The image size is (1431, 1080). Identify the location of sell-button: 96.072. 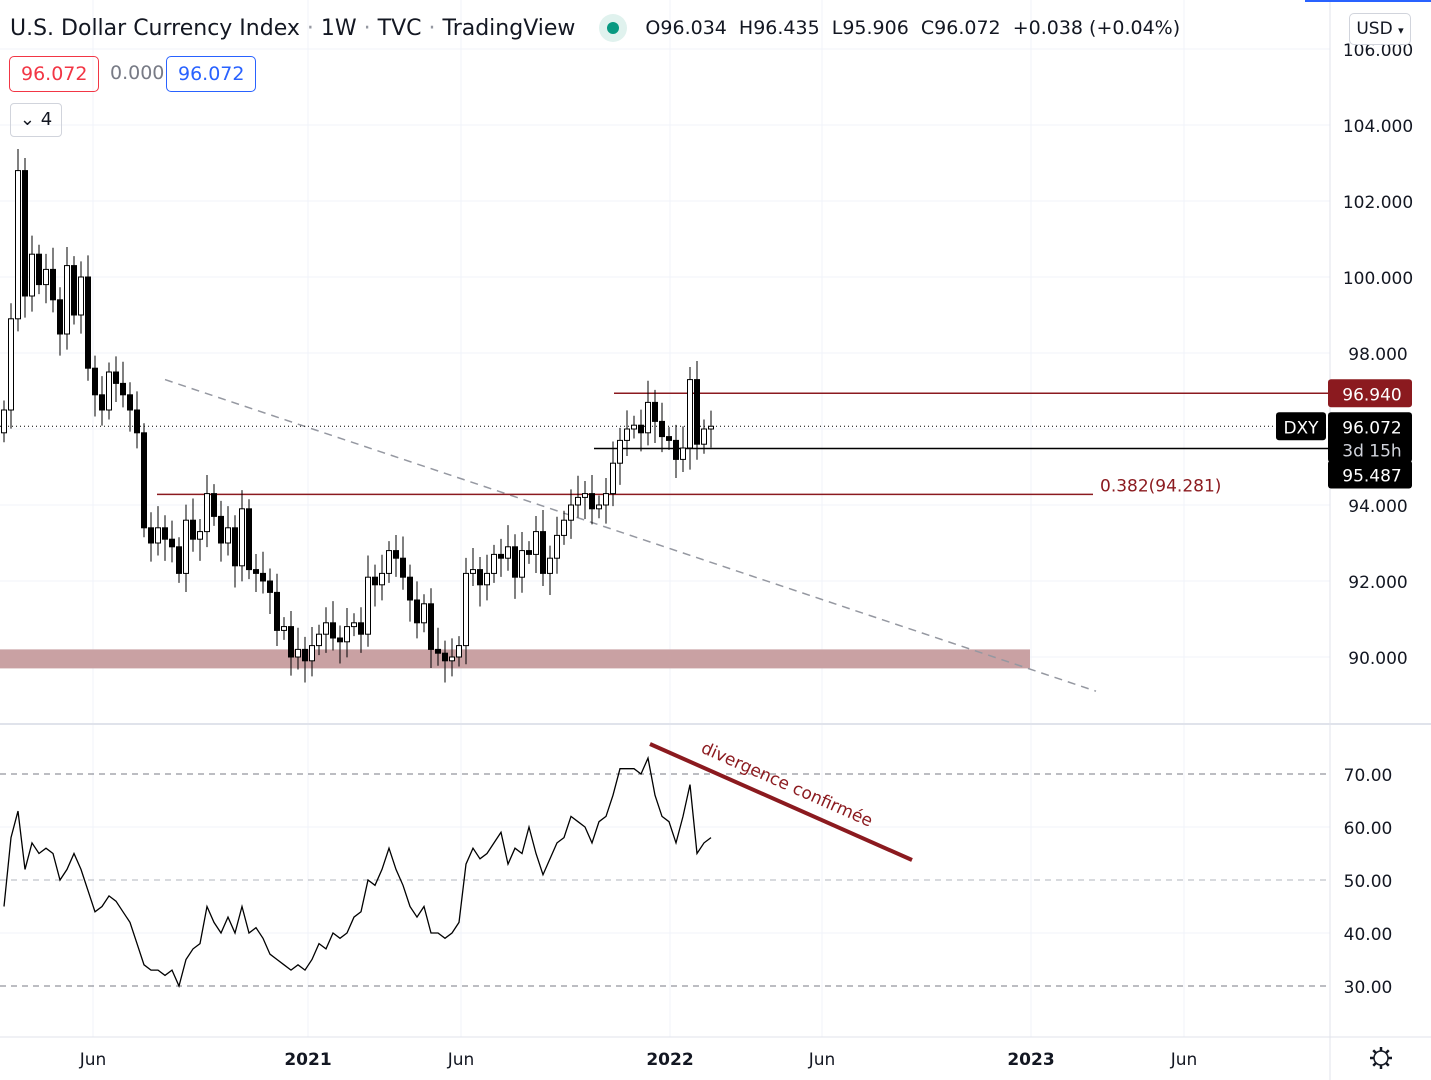
(54, 74).